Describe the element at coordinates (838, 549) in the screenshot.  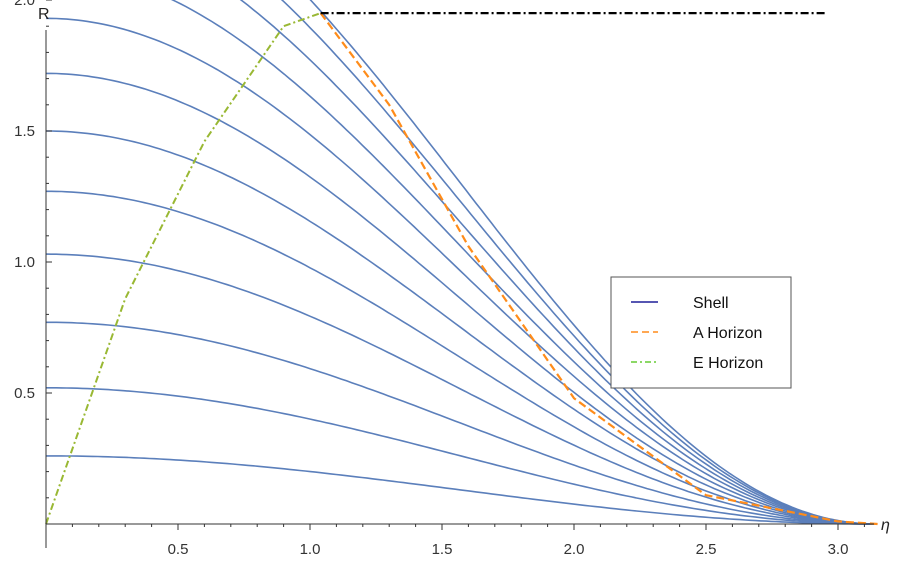
I see `x-tick-label: 3.0` at that location.